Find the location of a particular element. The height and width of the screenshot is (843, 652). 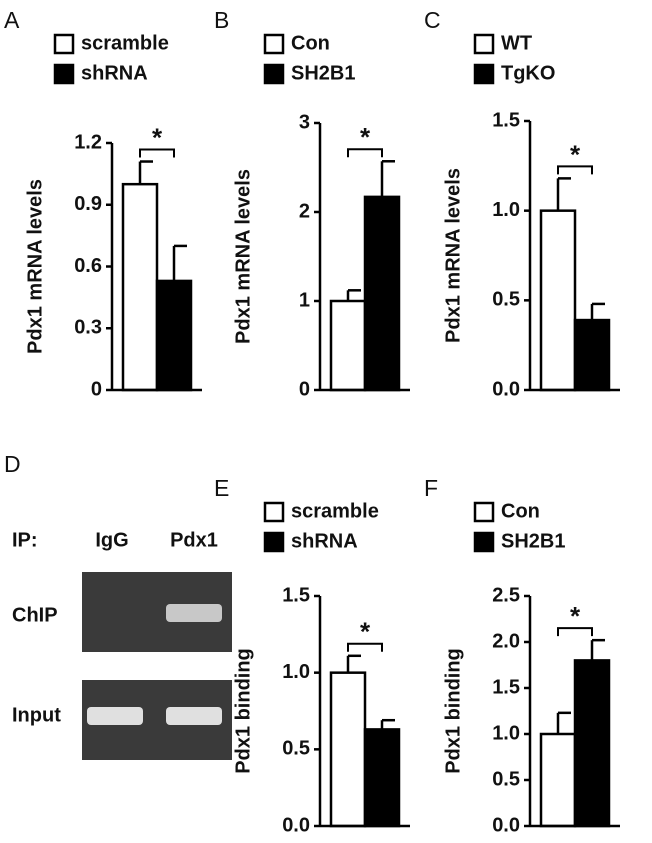

y-tick-label: 2.5 is located at coordinates (506, 595).